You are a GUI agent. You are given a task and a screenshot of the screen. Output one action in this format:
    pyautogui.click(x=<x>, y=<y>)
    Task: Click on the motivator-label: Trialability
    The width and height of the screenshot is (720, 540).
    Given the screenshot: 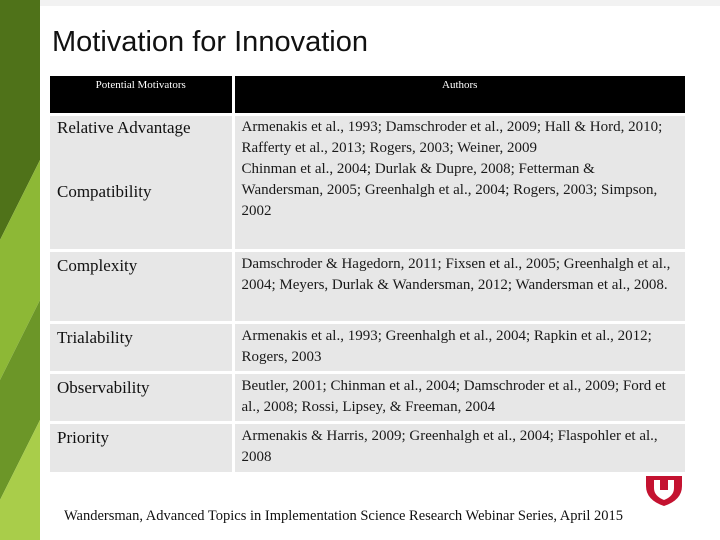 What is the action you would take?
    pyautogui.click(x=142, y=346)
    